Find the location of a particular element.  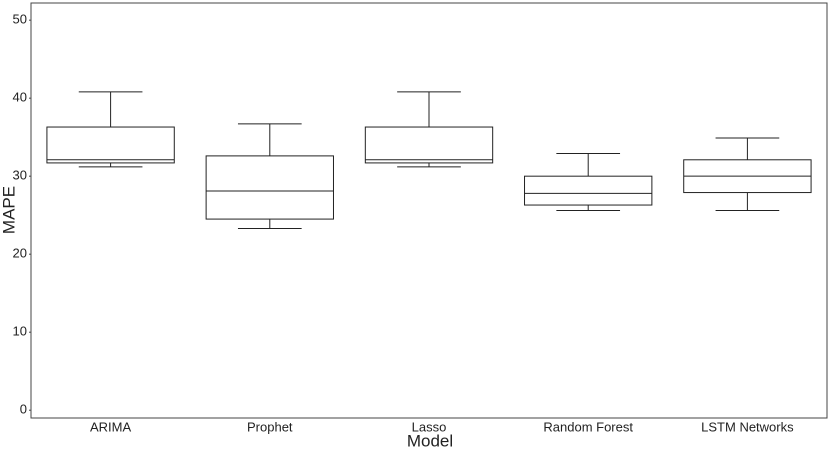

y-axis-title: MAPE is located at coordinates (9, 210).